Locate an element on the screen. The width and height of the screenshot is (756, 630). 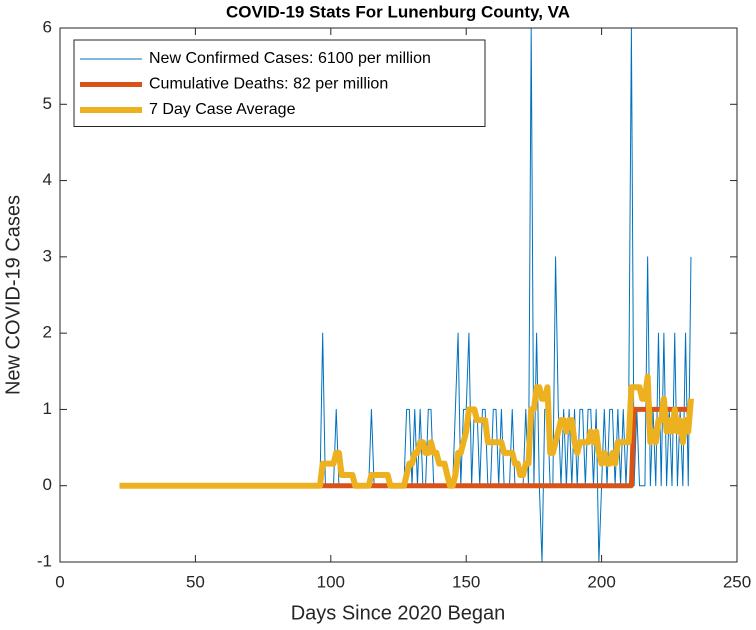
chart-title: COVID-19 Stats For Lunenburg County, VA is located at coordinates (398, 11).